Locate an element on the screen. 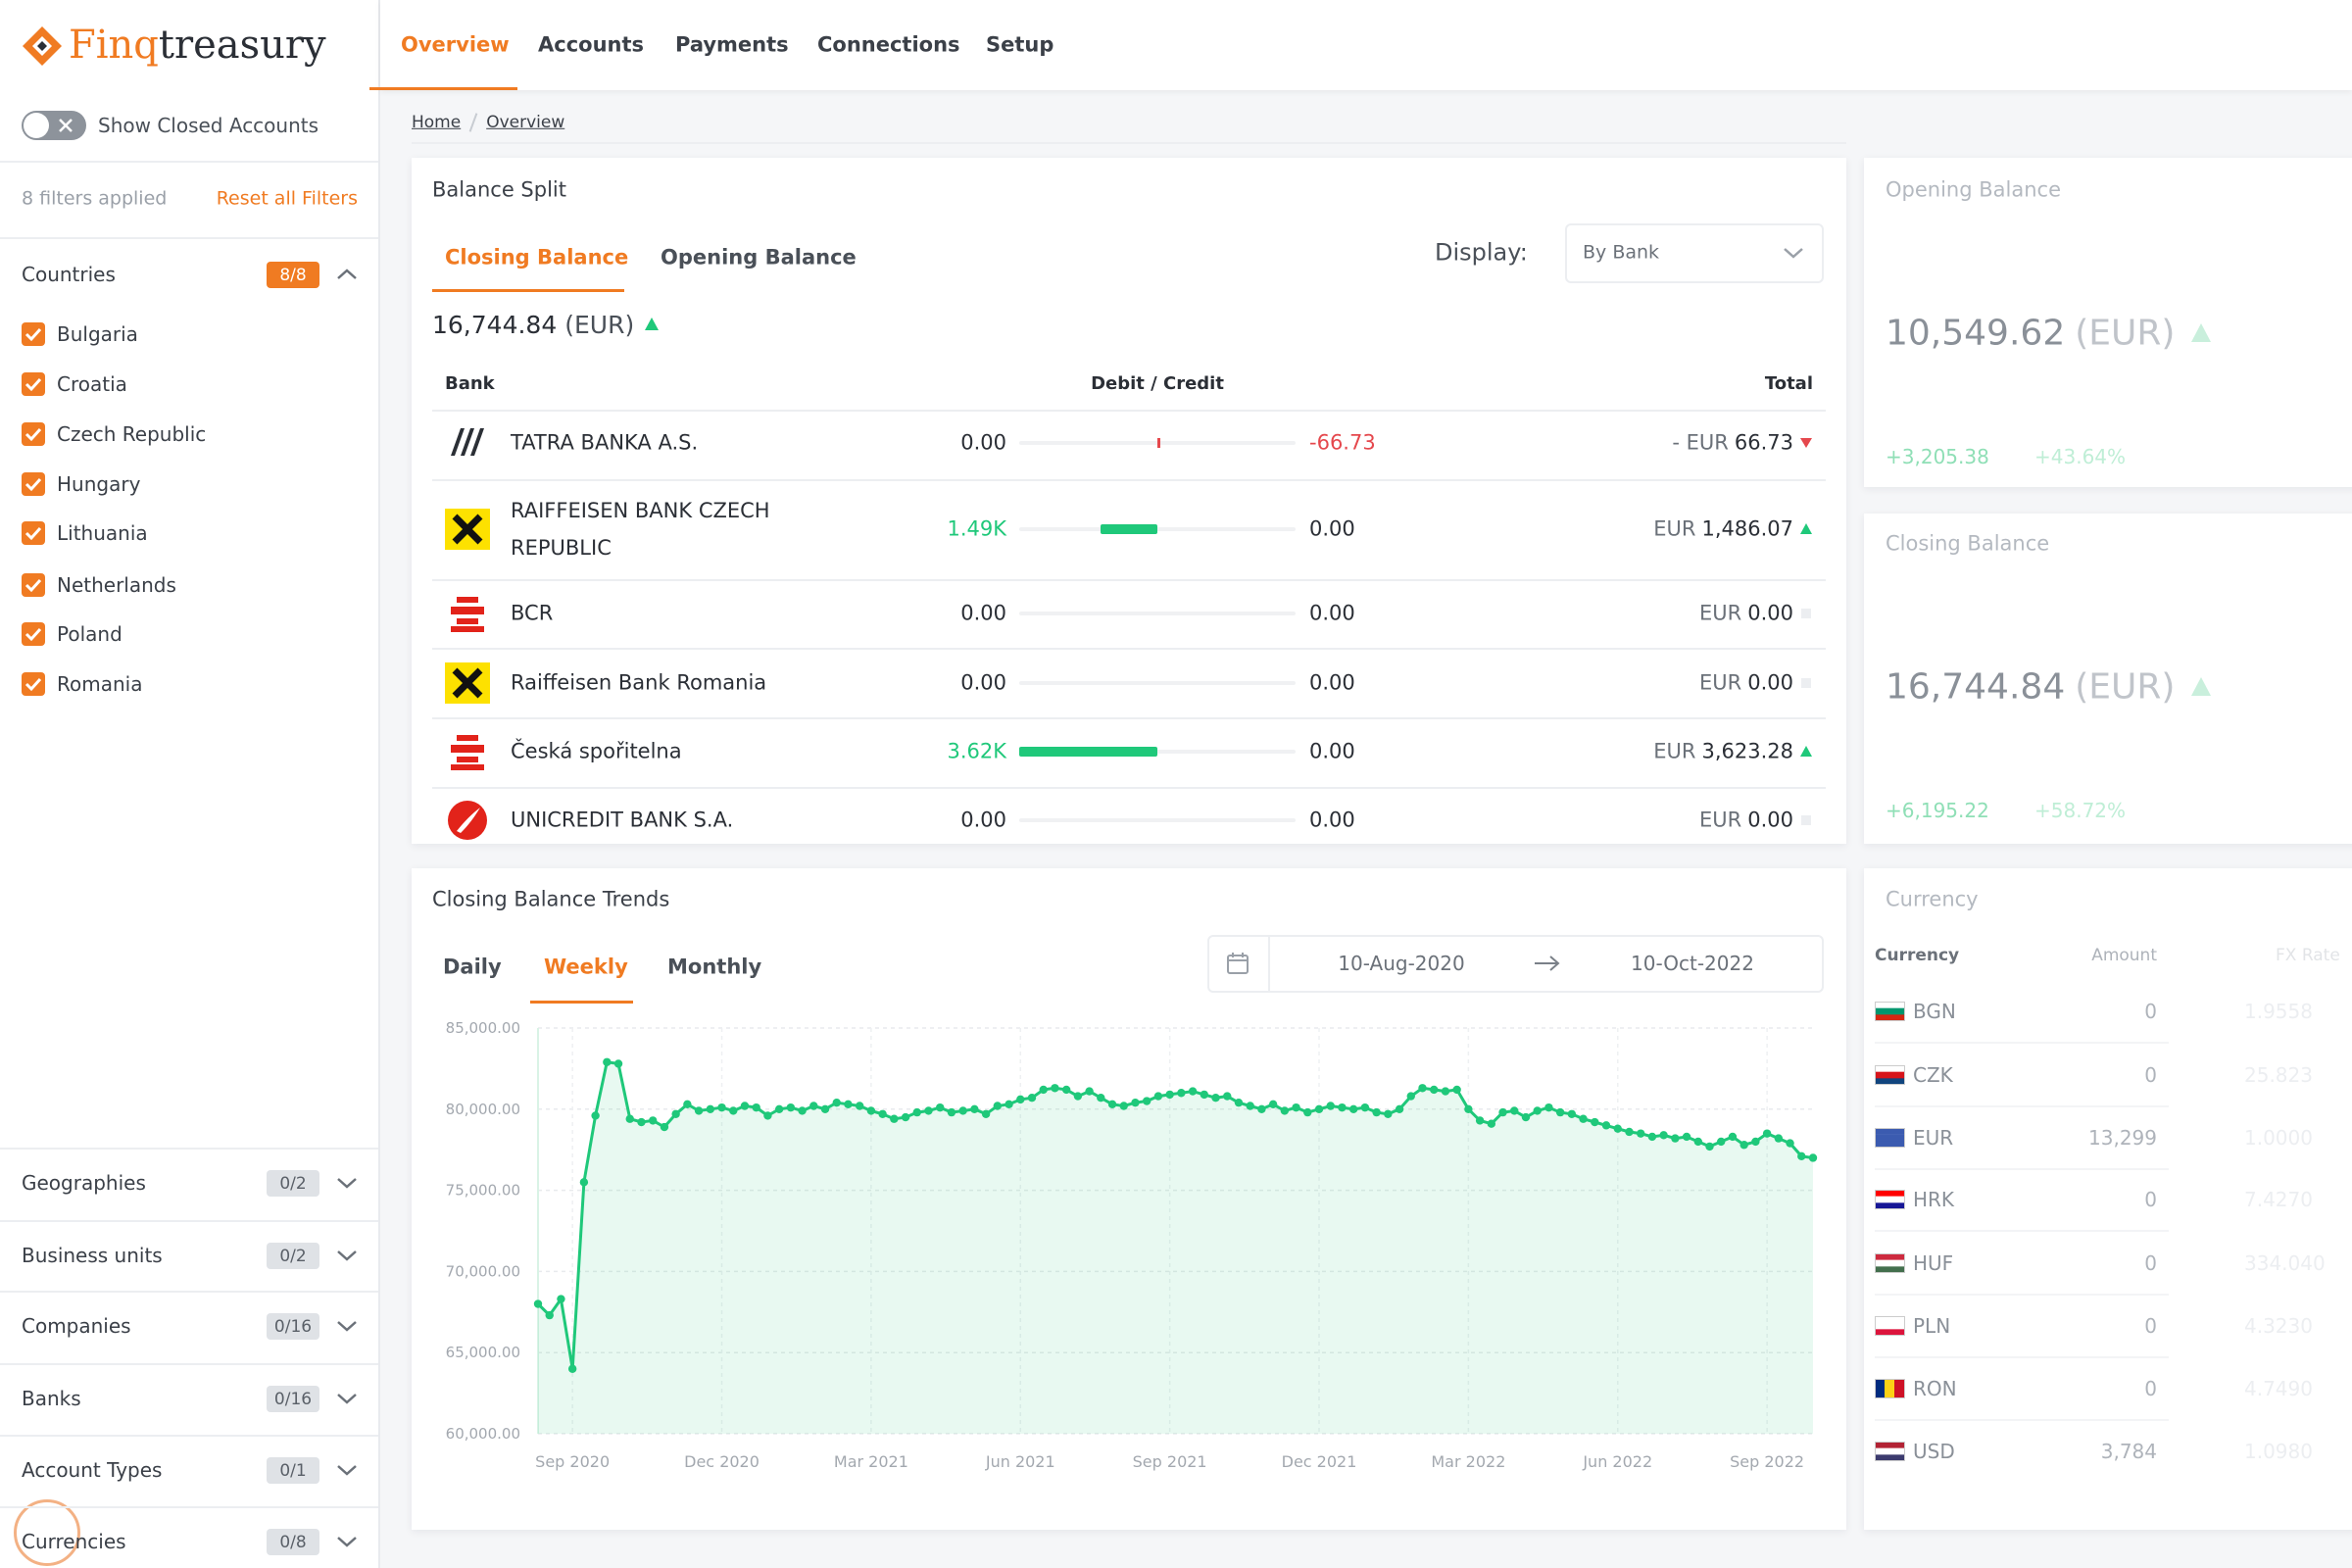  country-label: Croatia is located at coordinates (92, 384).